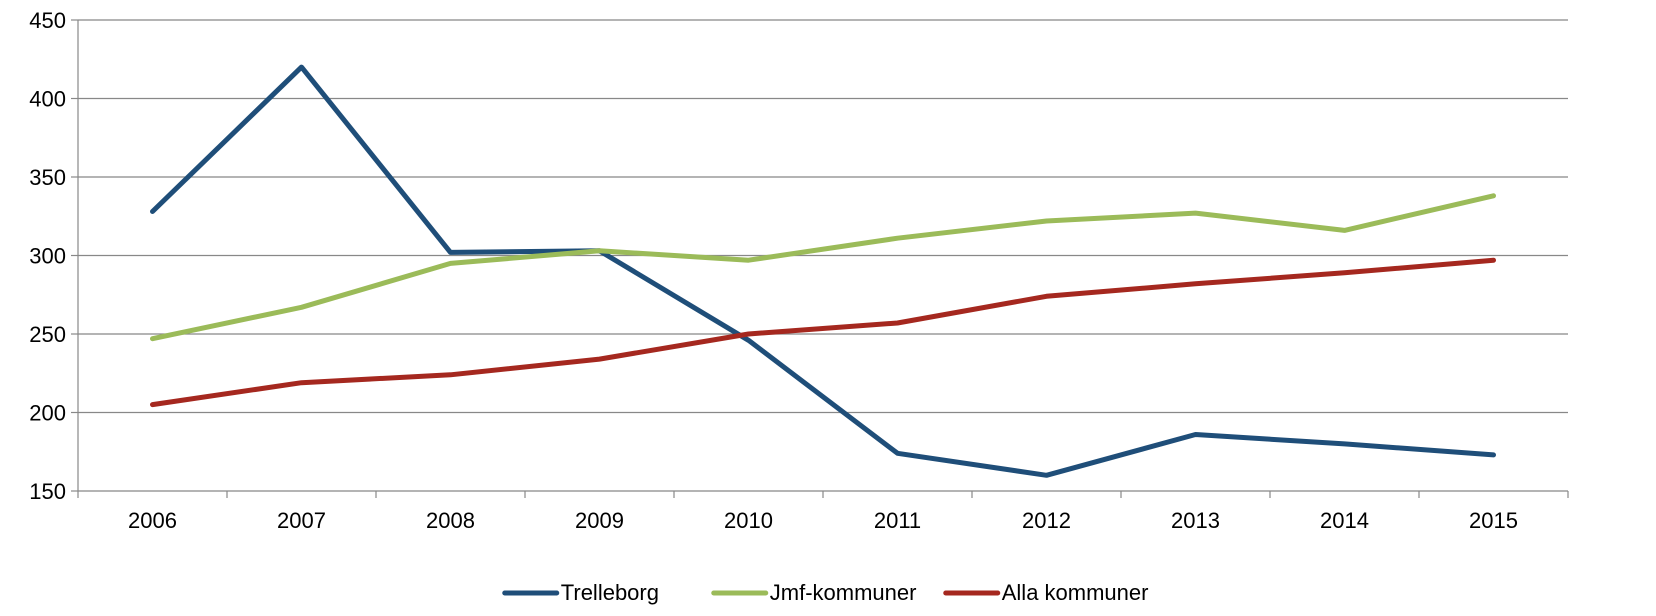 Image resolution: width=1656 pixels, height=616 pixels. I want to click on y-tick-label: 300, so click(47, 256).